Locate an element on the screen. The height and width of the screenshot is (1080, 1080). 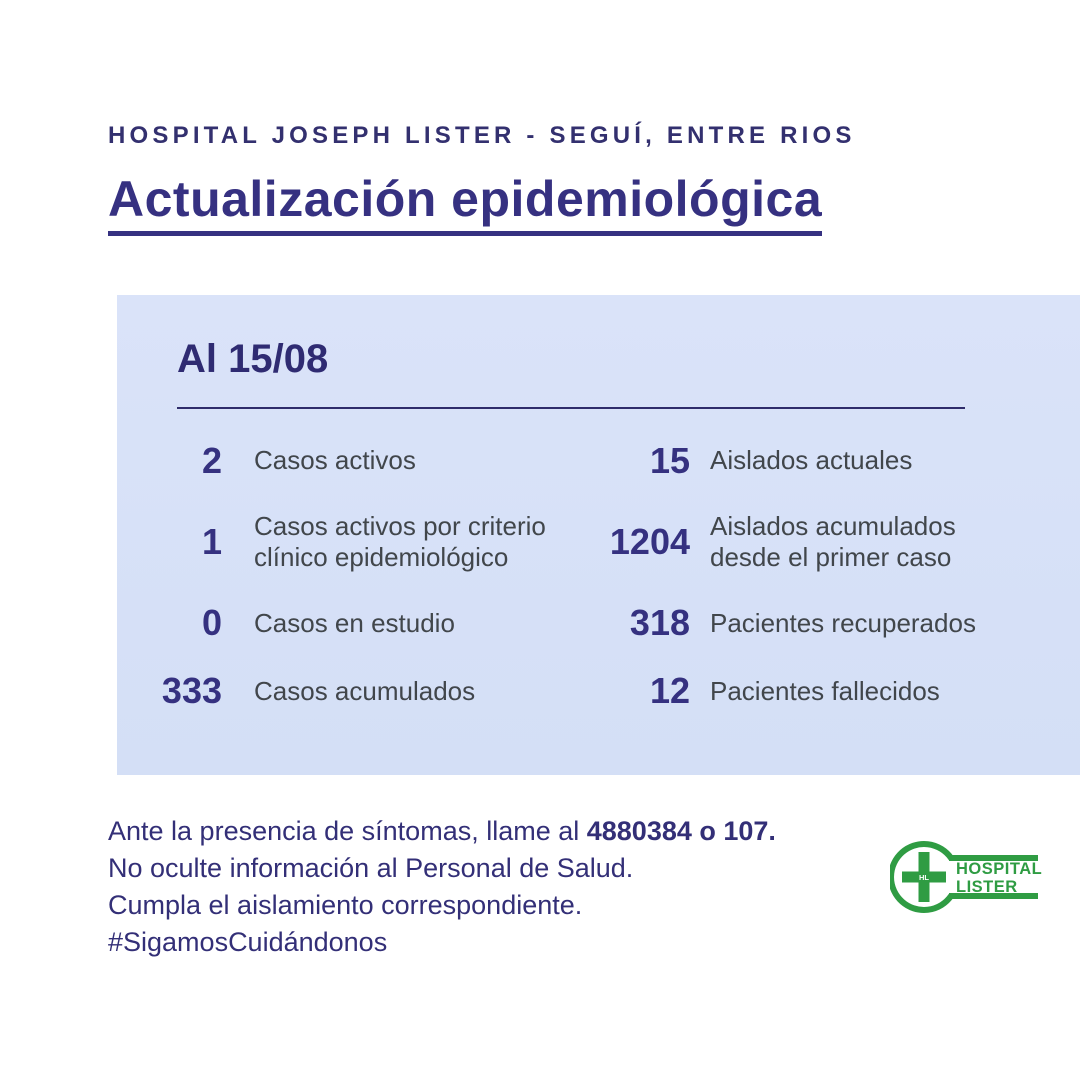
stat-value-aislados-actuales: 15 is located at coordinates (669, 460).